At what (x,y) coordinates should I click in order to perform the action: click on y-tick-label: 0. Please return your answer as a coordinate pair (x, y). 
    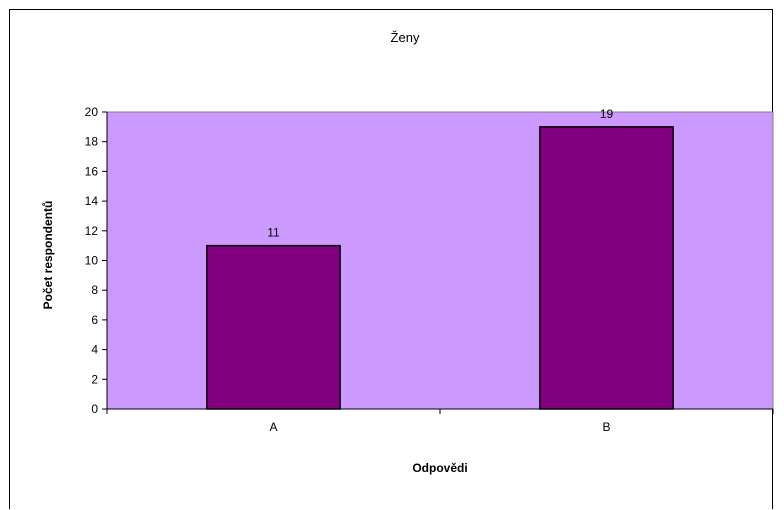
    Looking at the image, I should click on (94, 409).